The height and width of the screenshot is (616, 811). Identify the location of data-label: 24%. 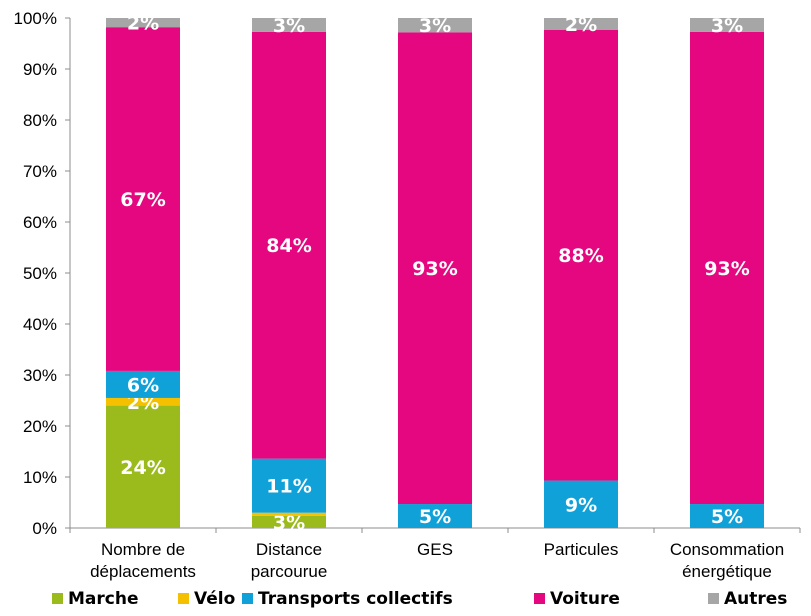
(142, 468).